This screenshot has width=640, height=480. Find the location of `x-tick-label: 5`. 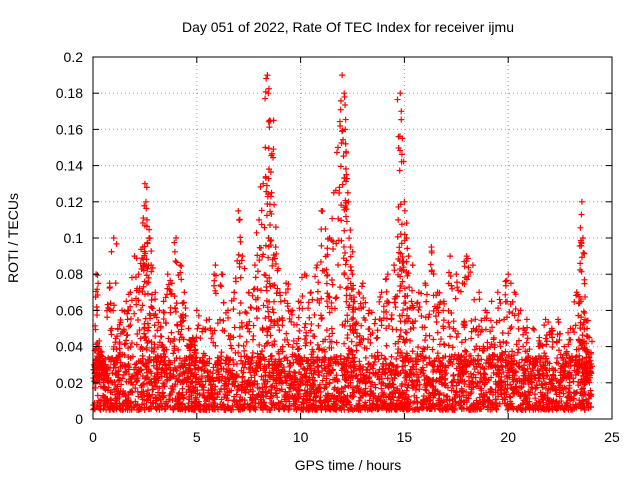

x-tick-label: 5 is located at coordinates (197, 437).